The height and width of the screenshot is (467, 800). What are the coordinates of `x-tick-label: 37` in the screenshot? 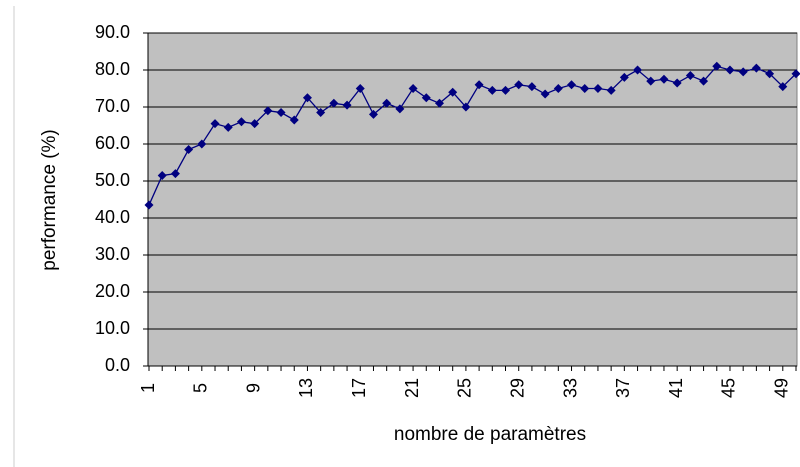 It's located at (623, 388).